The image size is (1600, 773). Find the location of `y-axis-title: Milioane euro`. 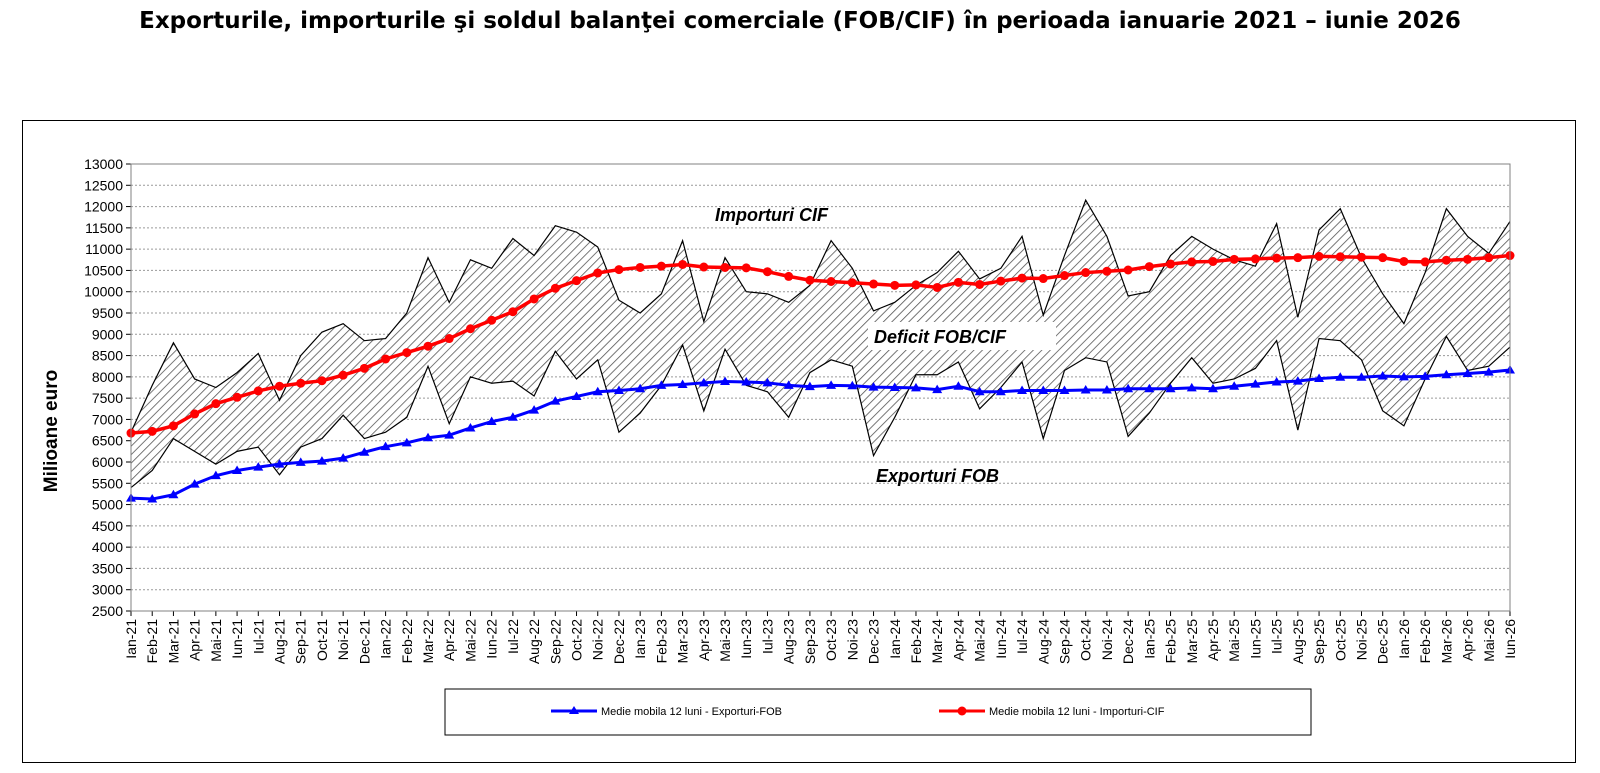

y-axis-title: Milioane euro is located at coordinates (51, 431).